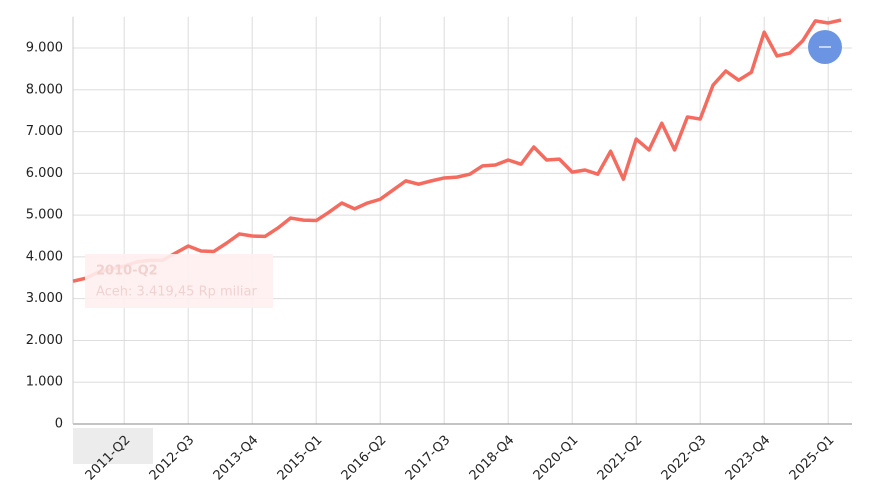 This screenshot has height=500, width=873. Describe the element at coordinates (44, 256) in the screenshot. I see `y-tick-label: 4.000` at that location.